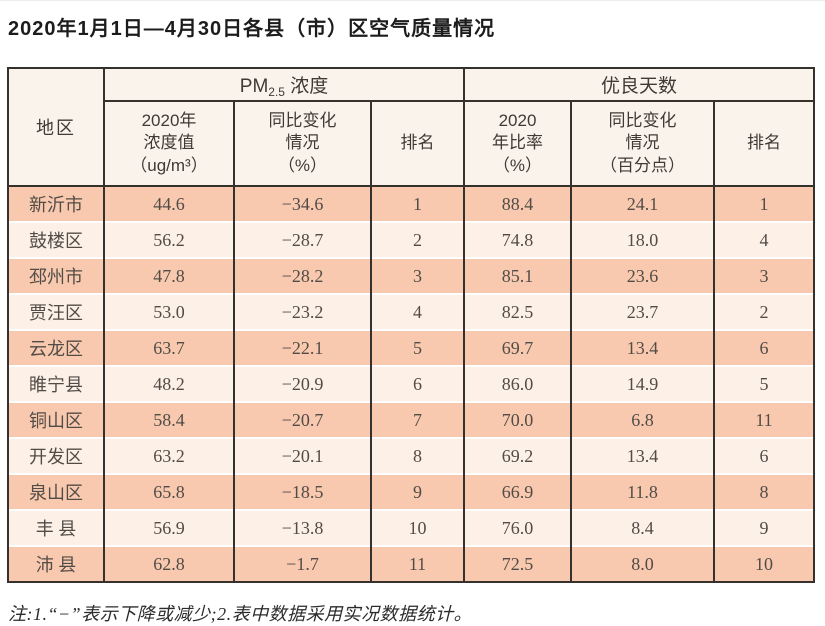 The image size is (825, 626). What do you see at coordinates (56, 239) in the screenshot?
I see `region-cell: 鼓楼区` at bounding box center [56, 239].